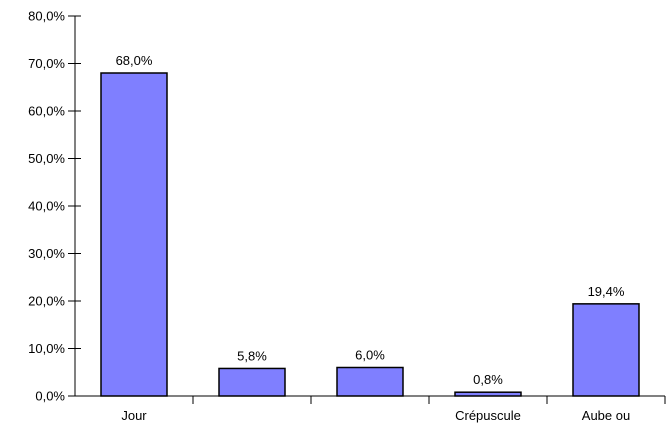 The height and width of the screenshot is (430, 672). I want to click on y-tick-label: 60,0%, so click(46, 111).